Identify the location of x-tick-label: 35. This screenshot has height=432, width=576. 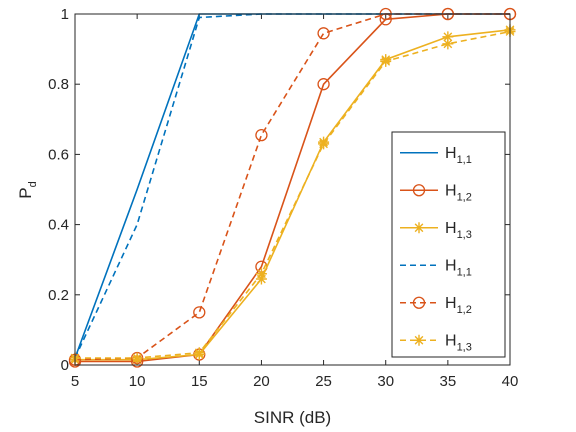
(448, 381).